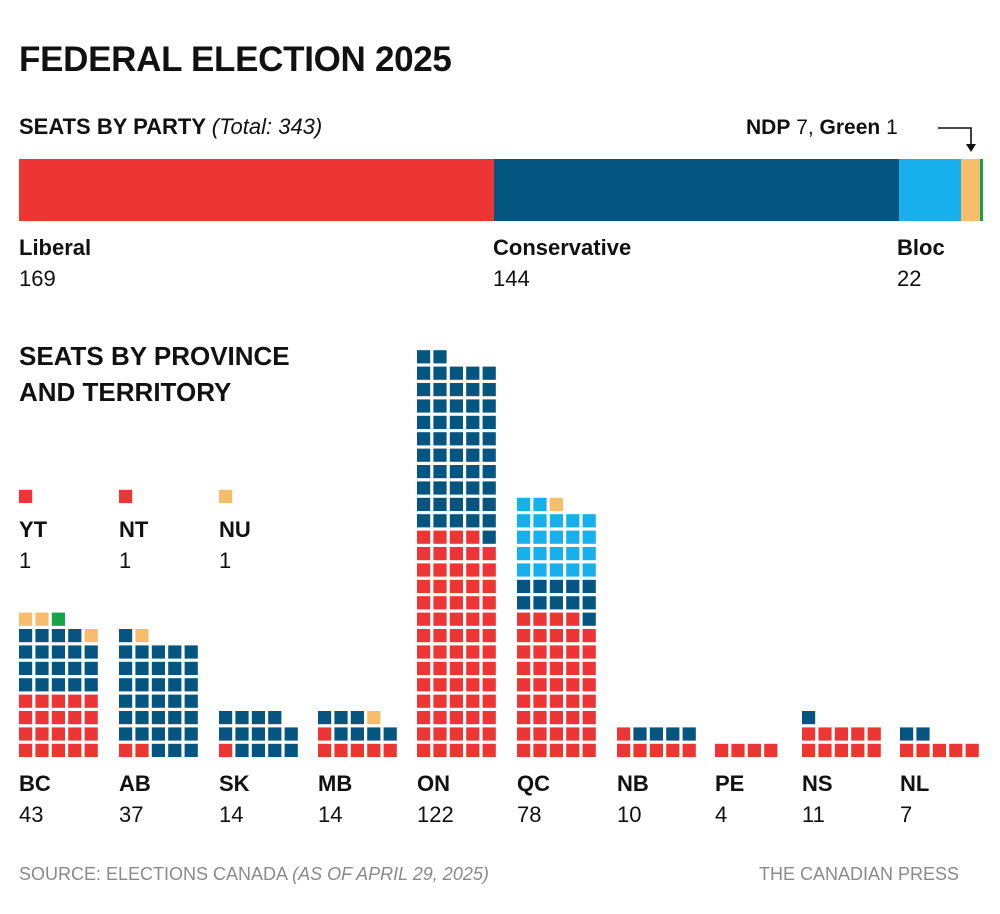 This screenshot has width=1000, height=914. I want to click on province-code: ON, so click(433, 783).